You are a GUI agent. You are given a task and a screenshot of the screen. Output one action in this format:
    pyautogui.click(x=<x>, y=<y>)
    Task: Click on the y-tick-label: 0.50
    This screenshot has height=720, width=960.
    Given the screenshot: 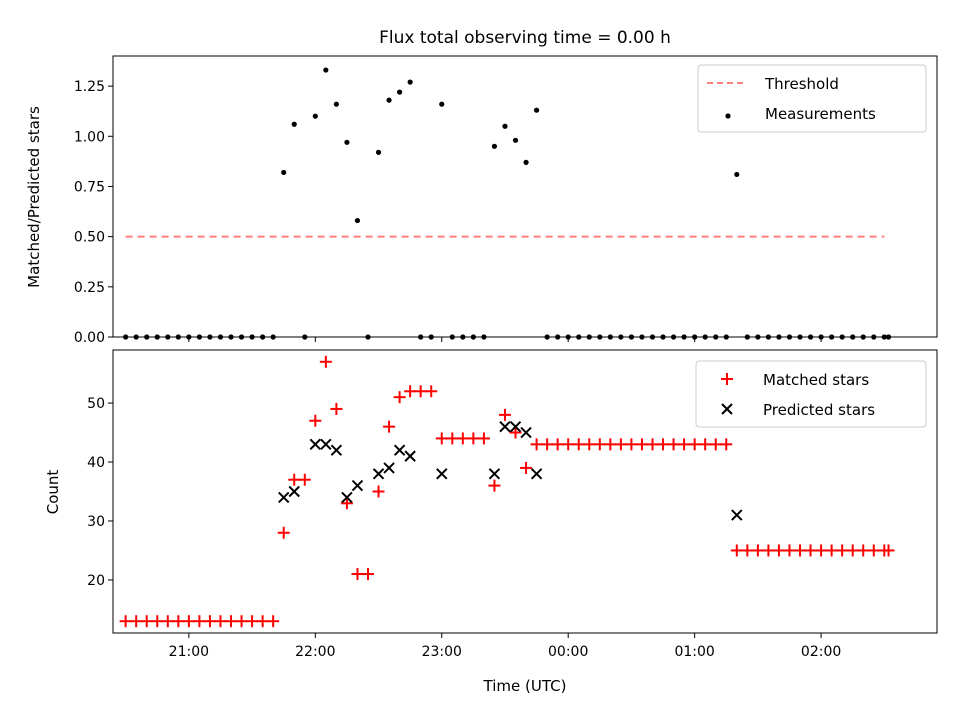 What is the action you would take?
    pyautogui.click(x=89, y=238)
    